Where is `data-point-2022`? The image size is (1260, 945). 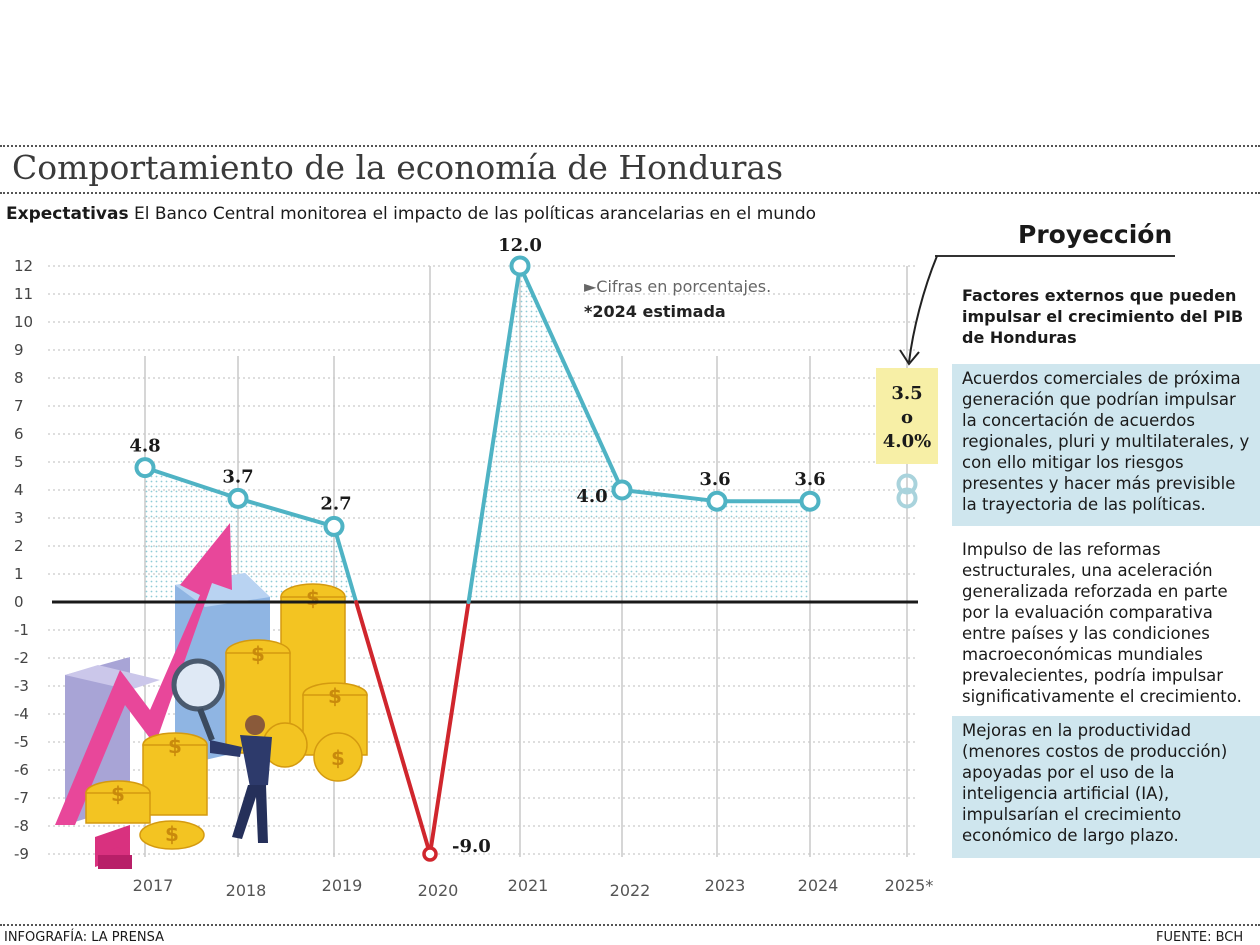
data-point-2022 is located at coordinates (622, 490).